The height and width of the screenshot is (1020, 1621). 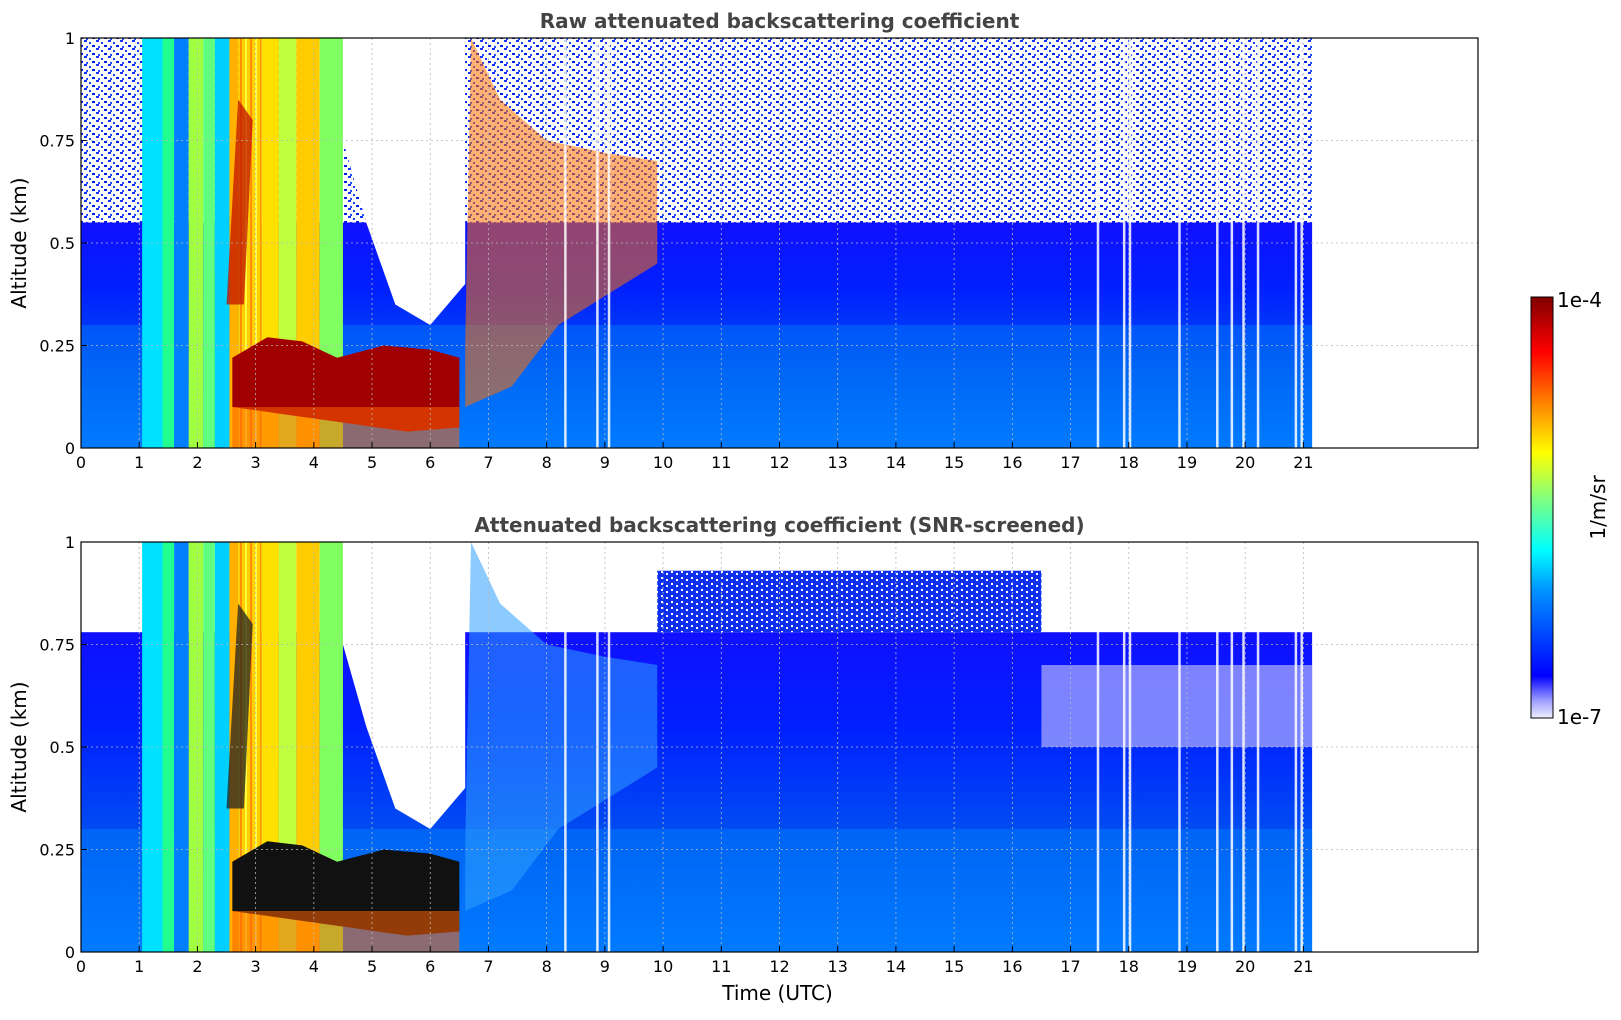 What do you see at coordinates (1542, 507) in the screenshot?
I see `colorbar-scale` at bounding box center [1542, 507].